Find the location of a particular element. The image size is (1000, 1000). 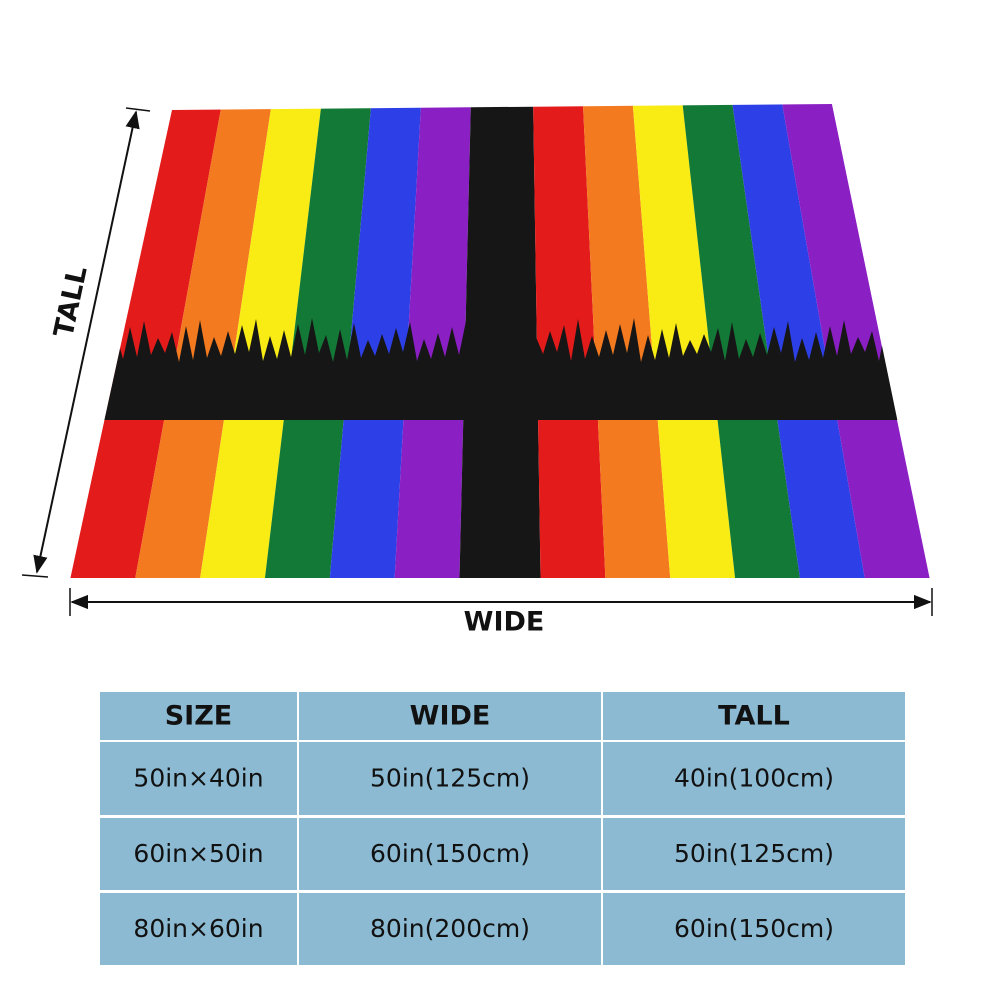

cell-text: 50in×40in is located at coordinates (198, 778).